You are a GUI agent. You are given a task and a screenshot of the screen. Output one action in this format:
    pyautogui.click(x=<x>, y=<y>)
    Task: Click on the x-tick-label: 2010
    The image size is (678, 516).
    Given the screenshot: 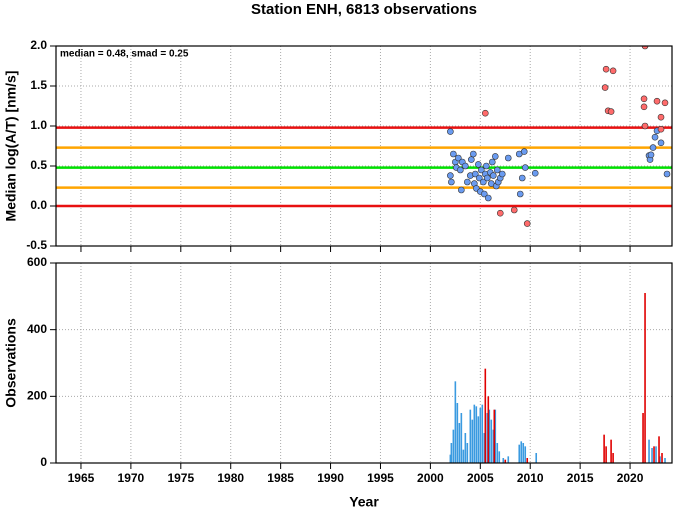 What is the action you would take?
    pyautogui.click(x=530, y=478)
    